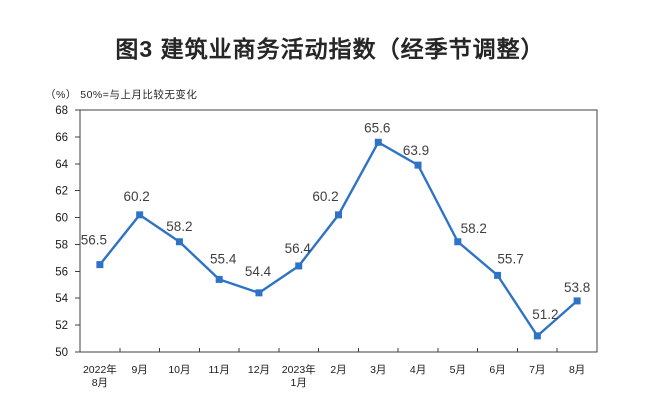  I want to click on x-axis-label: 7月, so click(537, 370).